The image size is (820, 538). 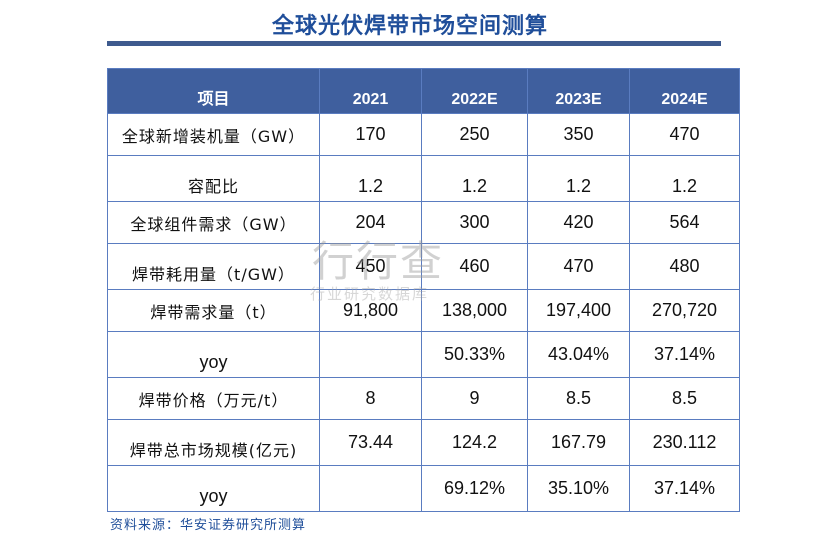 I want to click on table-cell: 460, so click(x=474, y=266).